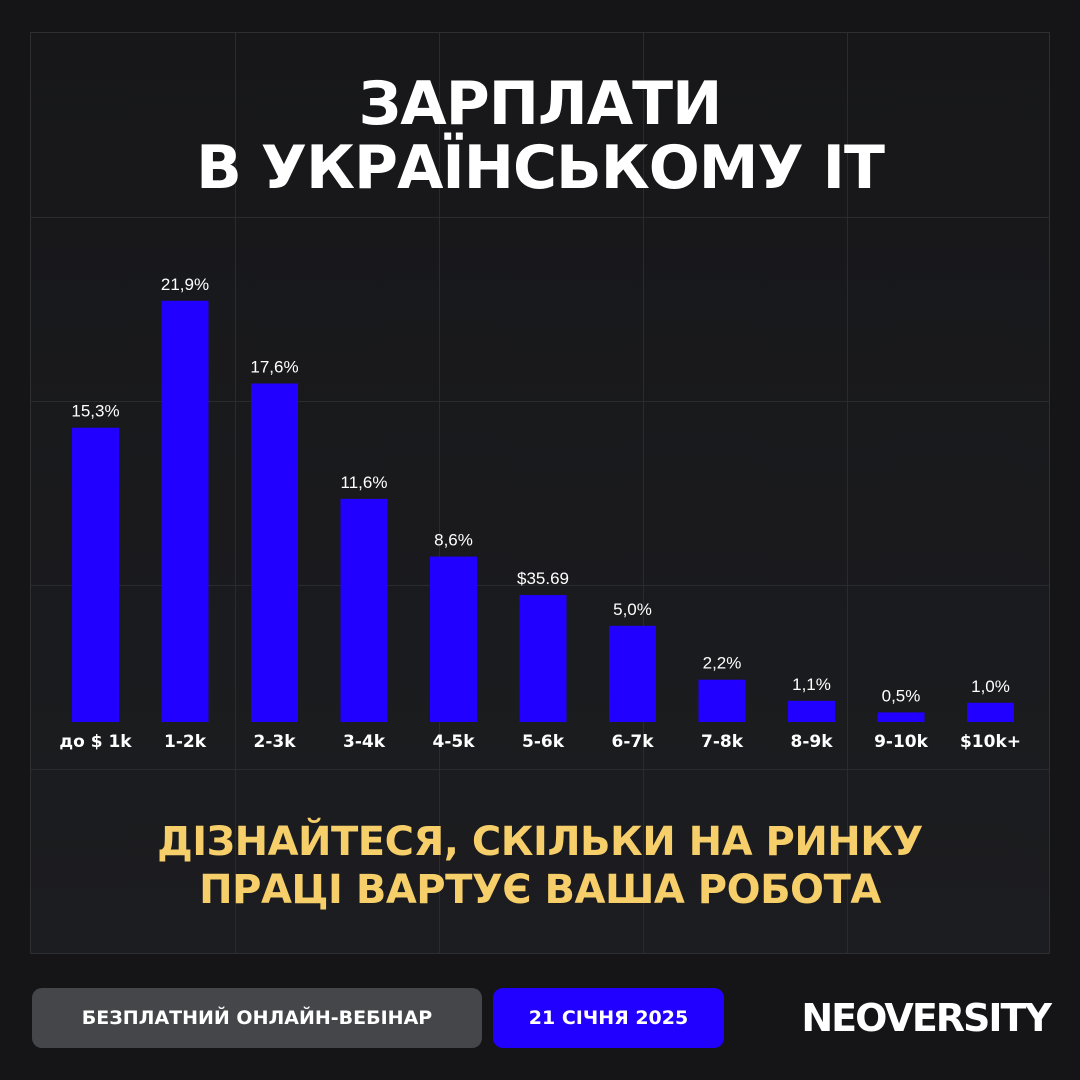 This screenshot has width=1080, height=1080. I want to click on category-label-7: 7-8k, so click(722, 742).